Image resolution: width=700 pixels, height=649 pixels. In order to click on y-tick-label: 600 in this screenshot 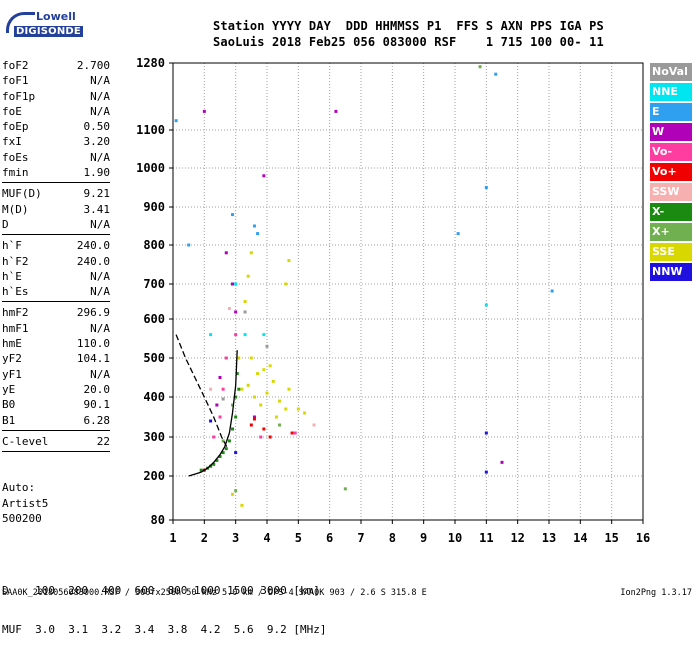, I will do `click(154, 319)`.